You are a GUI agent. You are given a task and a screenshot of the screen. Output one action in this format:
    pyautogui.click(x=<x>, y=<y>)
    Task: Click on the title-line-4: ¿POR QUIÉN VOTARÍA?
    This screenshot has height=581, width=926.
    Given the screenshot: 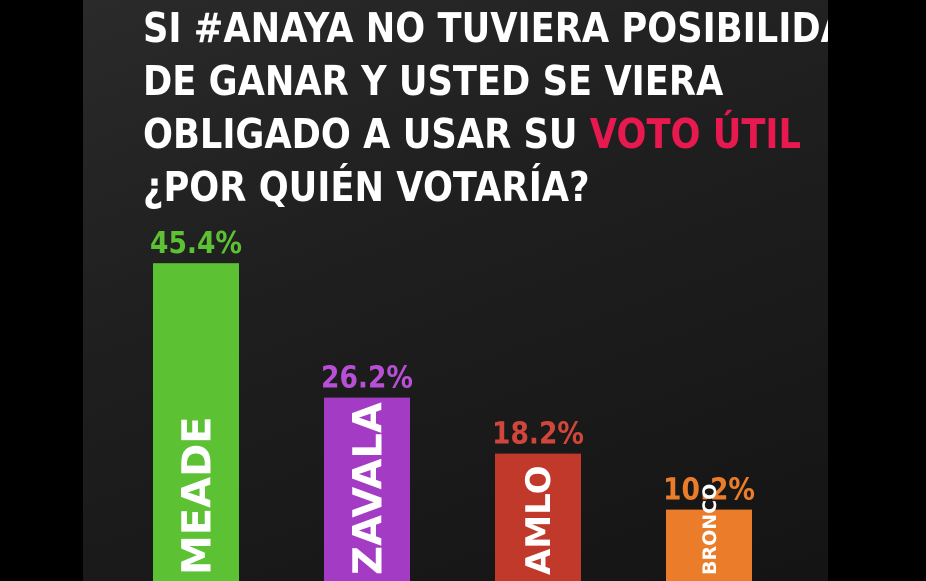 What is the action you would take?
    pyautogui.click(x=366, y=187)
    